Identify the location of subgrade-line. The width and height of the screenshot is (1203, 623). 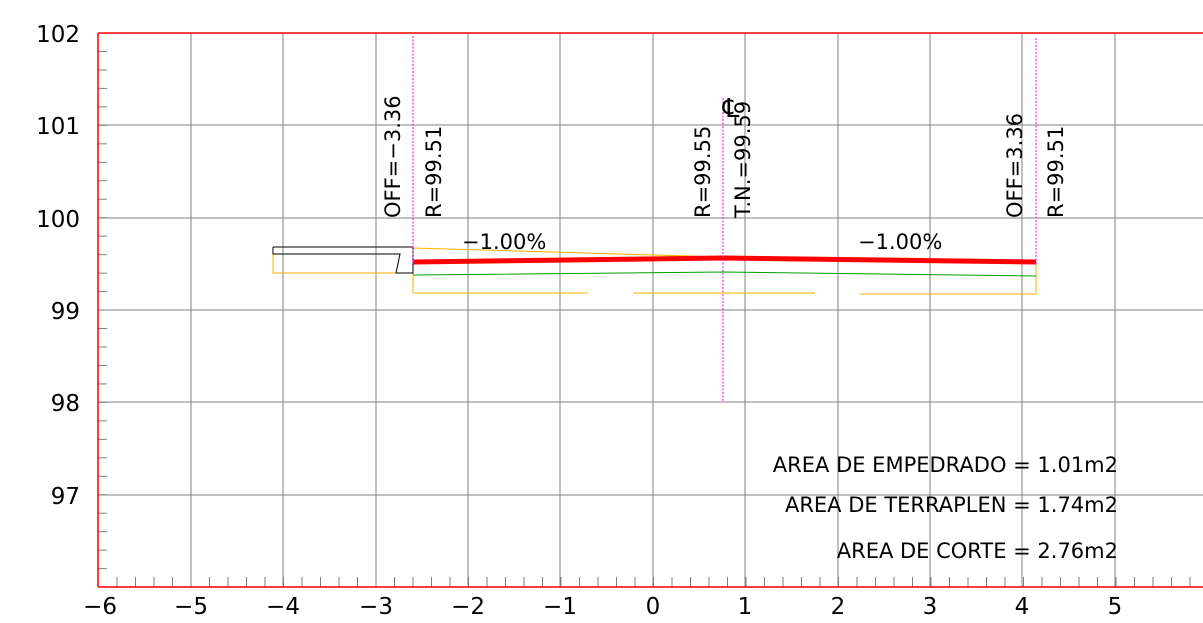
(724, 274).